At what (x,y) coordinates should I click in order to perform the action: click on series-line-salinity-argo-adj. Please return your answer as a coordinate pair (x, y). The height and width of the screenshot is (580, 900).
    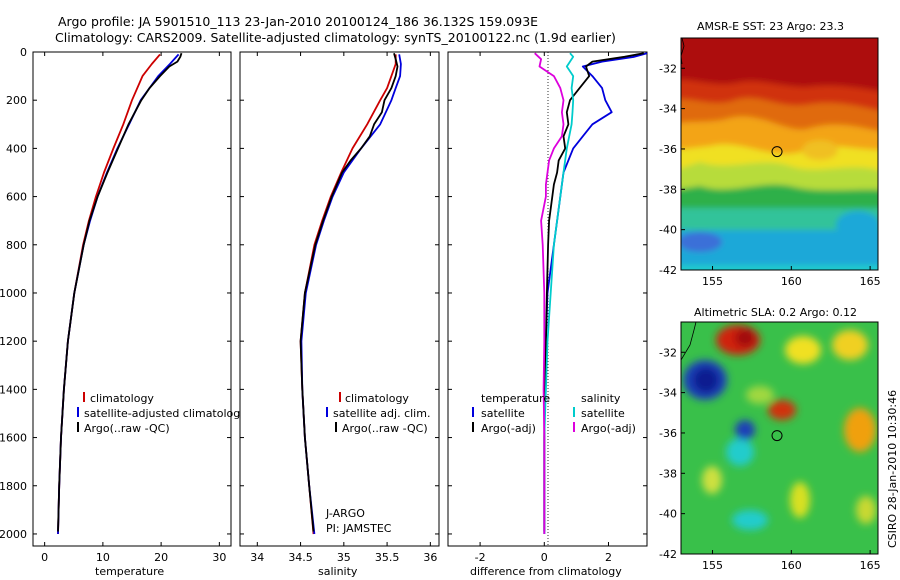
    Looking at the image, I should click on (549, 293).